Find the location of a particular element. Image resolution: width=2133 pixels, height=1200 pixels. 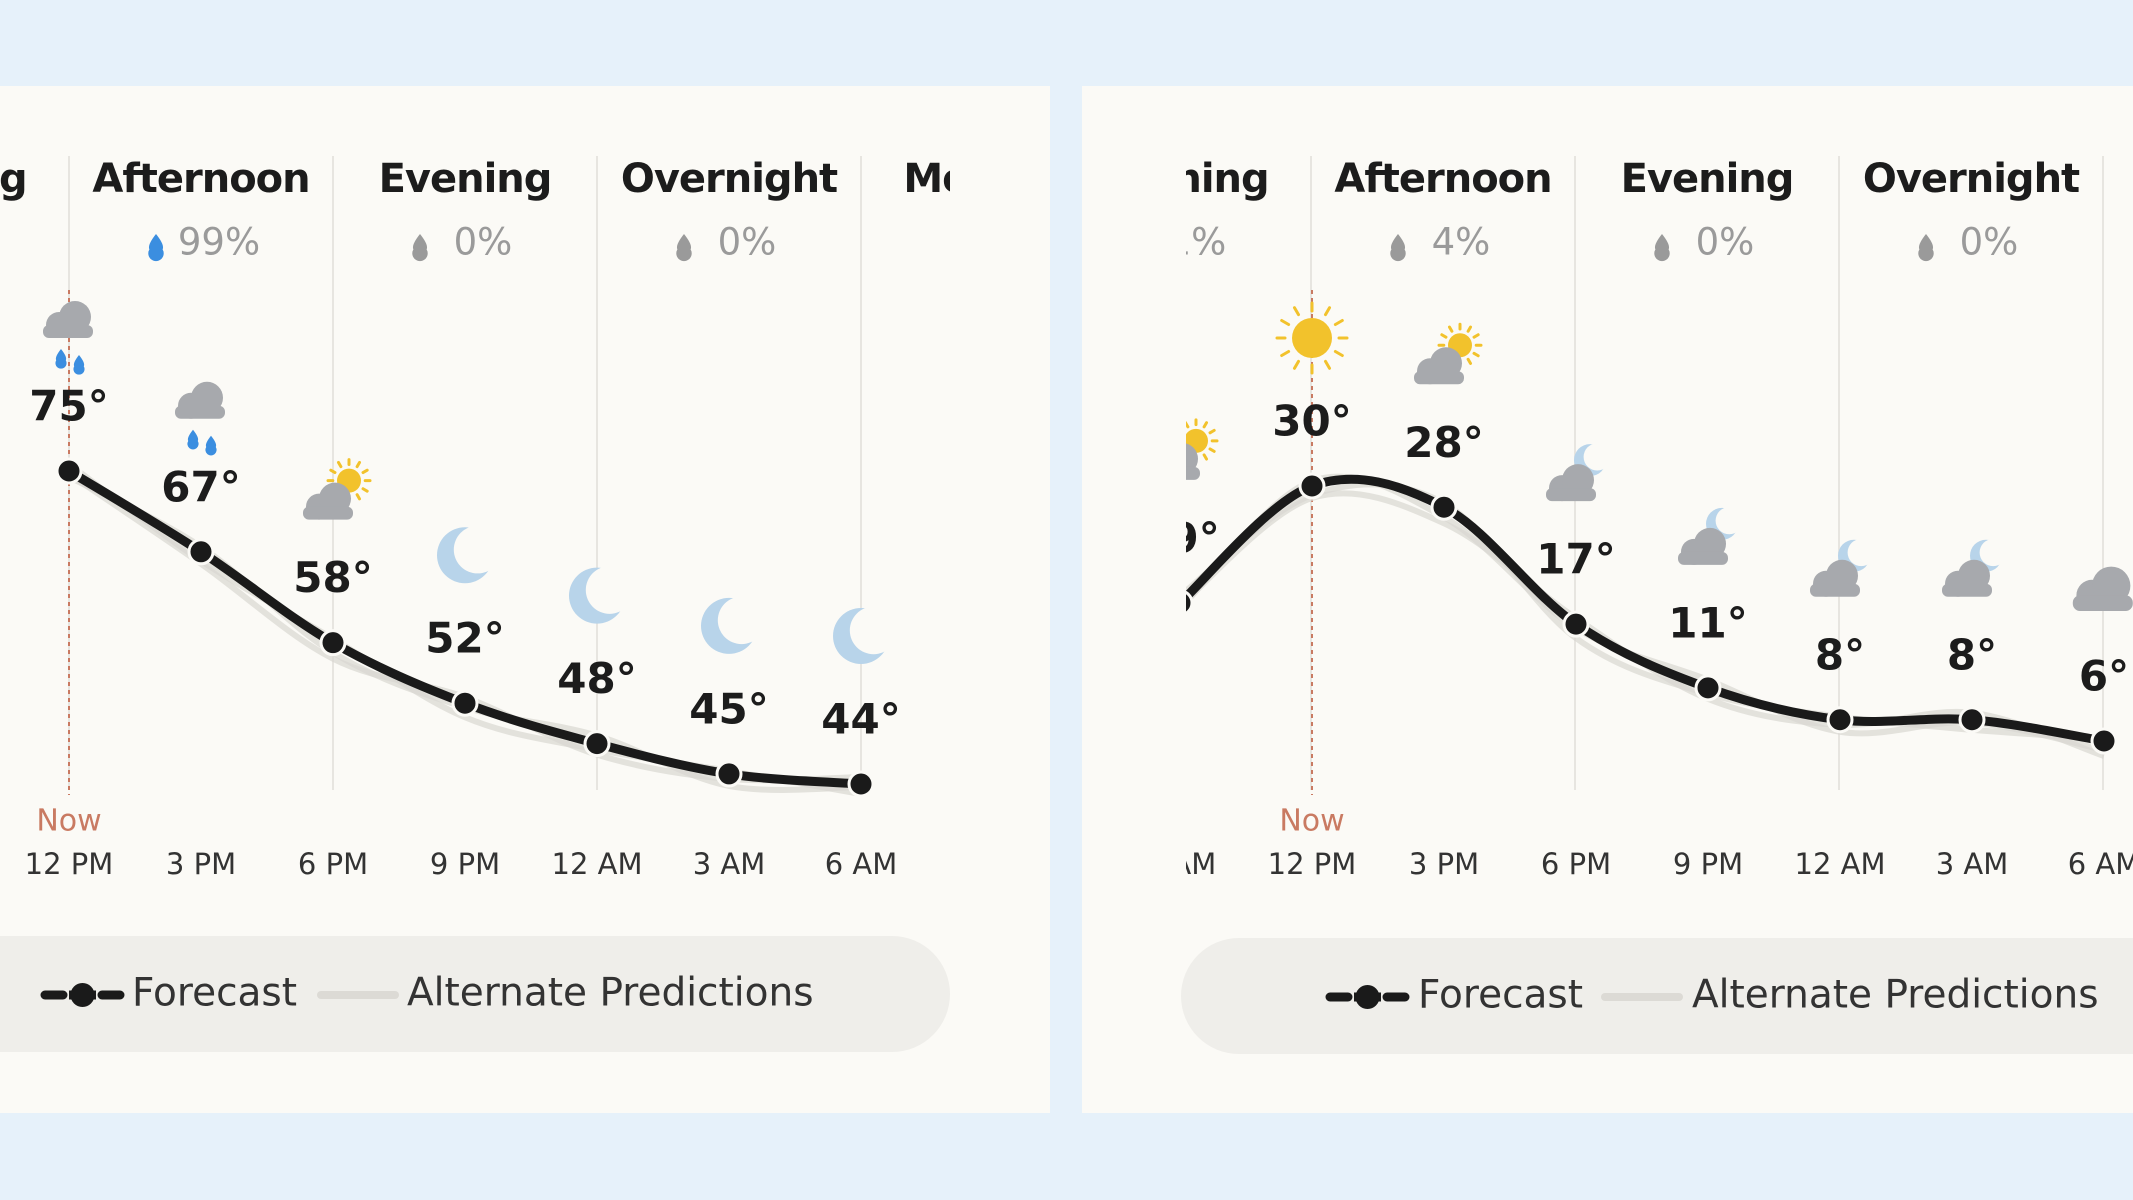

period-name: Afternoon is located at coordinates (1442, 179).